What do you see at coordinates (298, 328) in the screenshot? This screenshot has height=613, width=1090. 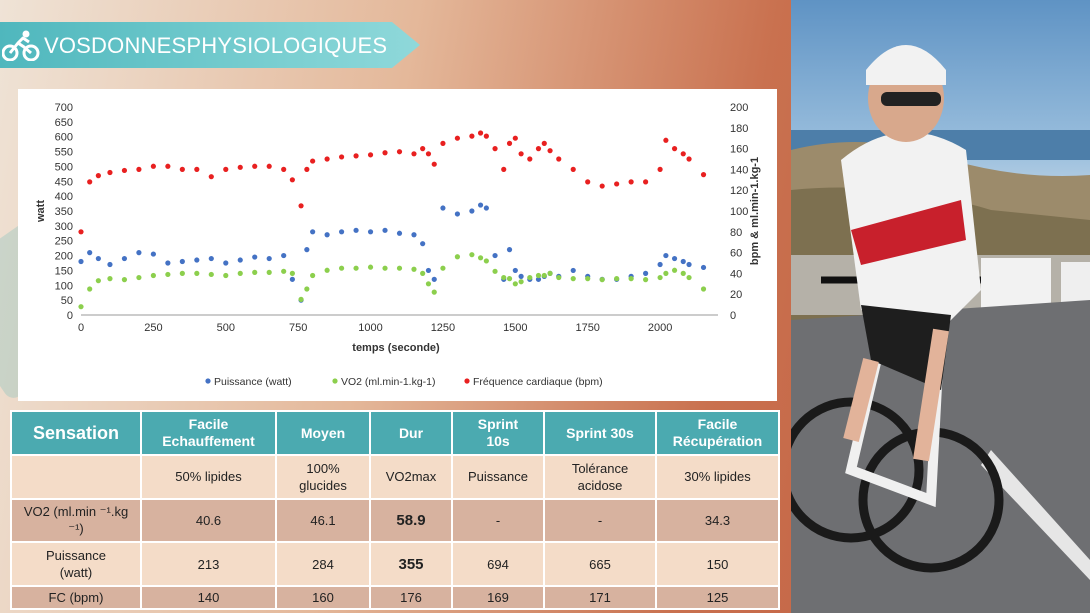 I see `x-tick-label: 750` at bounding box center [298, 328].